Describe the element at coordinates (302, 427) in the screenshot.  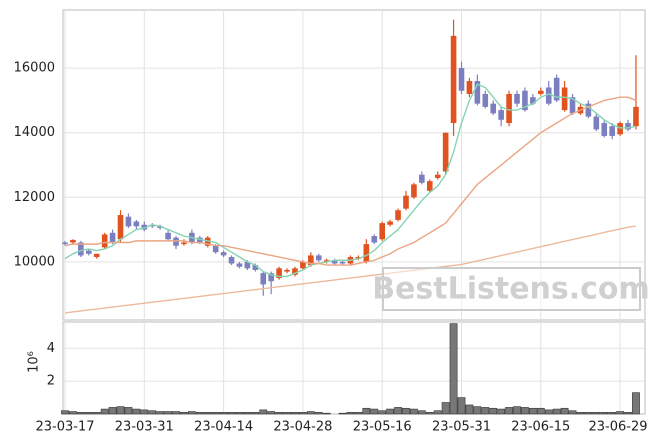
I see `x-tick-label: 23-04-28` at that location.